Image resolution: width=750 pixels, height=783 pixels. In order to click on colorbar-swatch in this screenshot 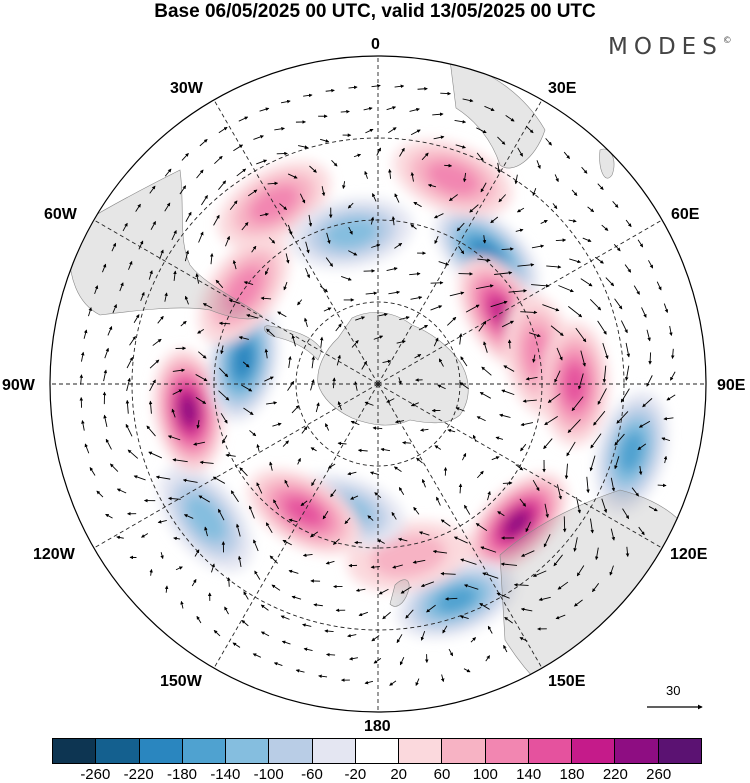, I will do `click(550, 751)`.